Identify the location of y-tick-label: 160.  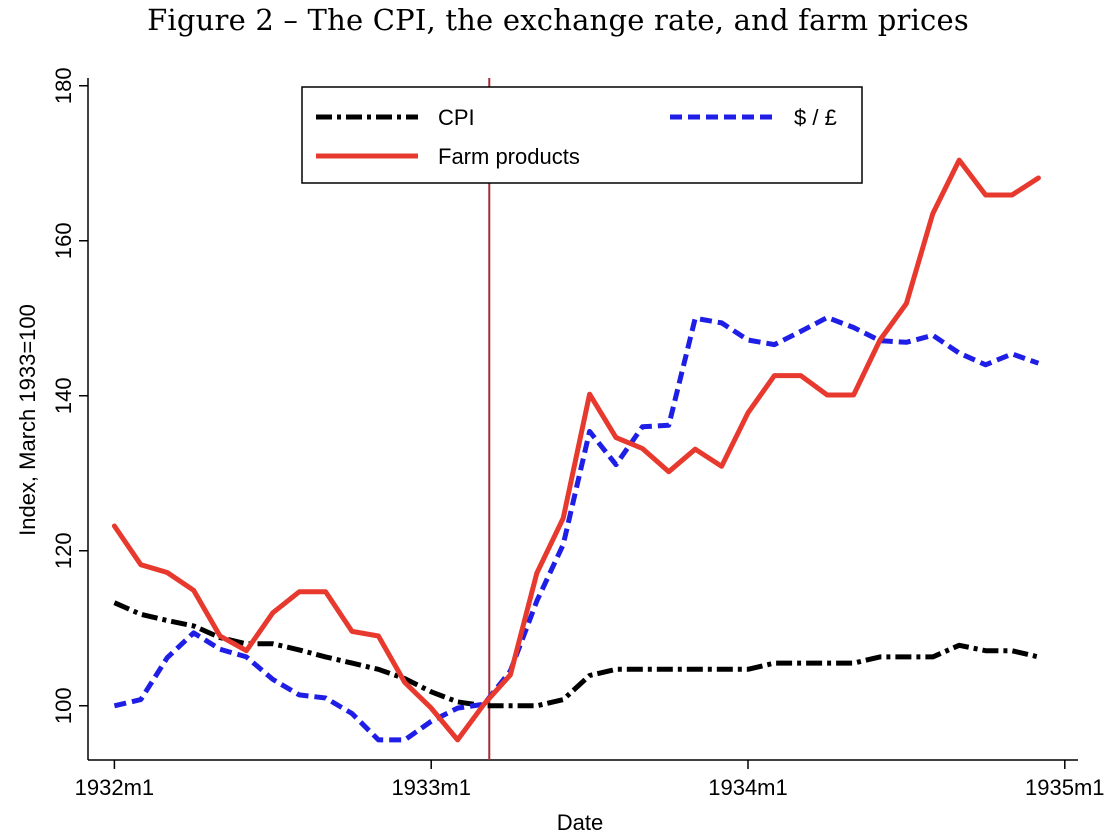
(63, 240).